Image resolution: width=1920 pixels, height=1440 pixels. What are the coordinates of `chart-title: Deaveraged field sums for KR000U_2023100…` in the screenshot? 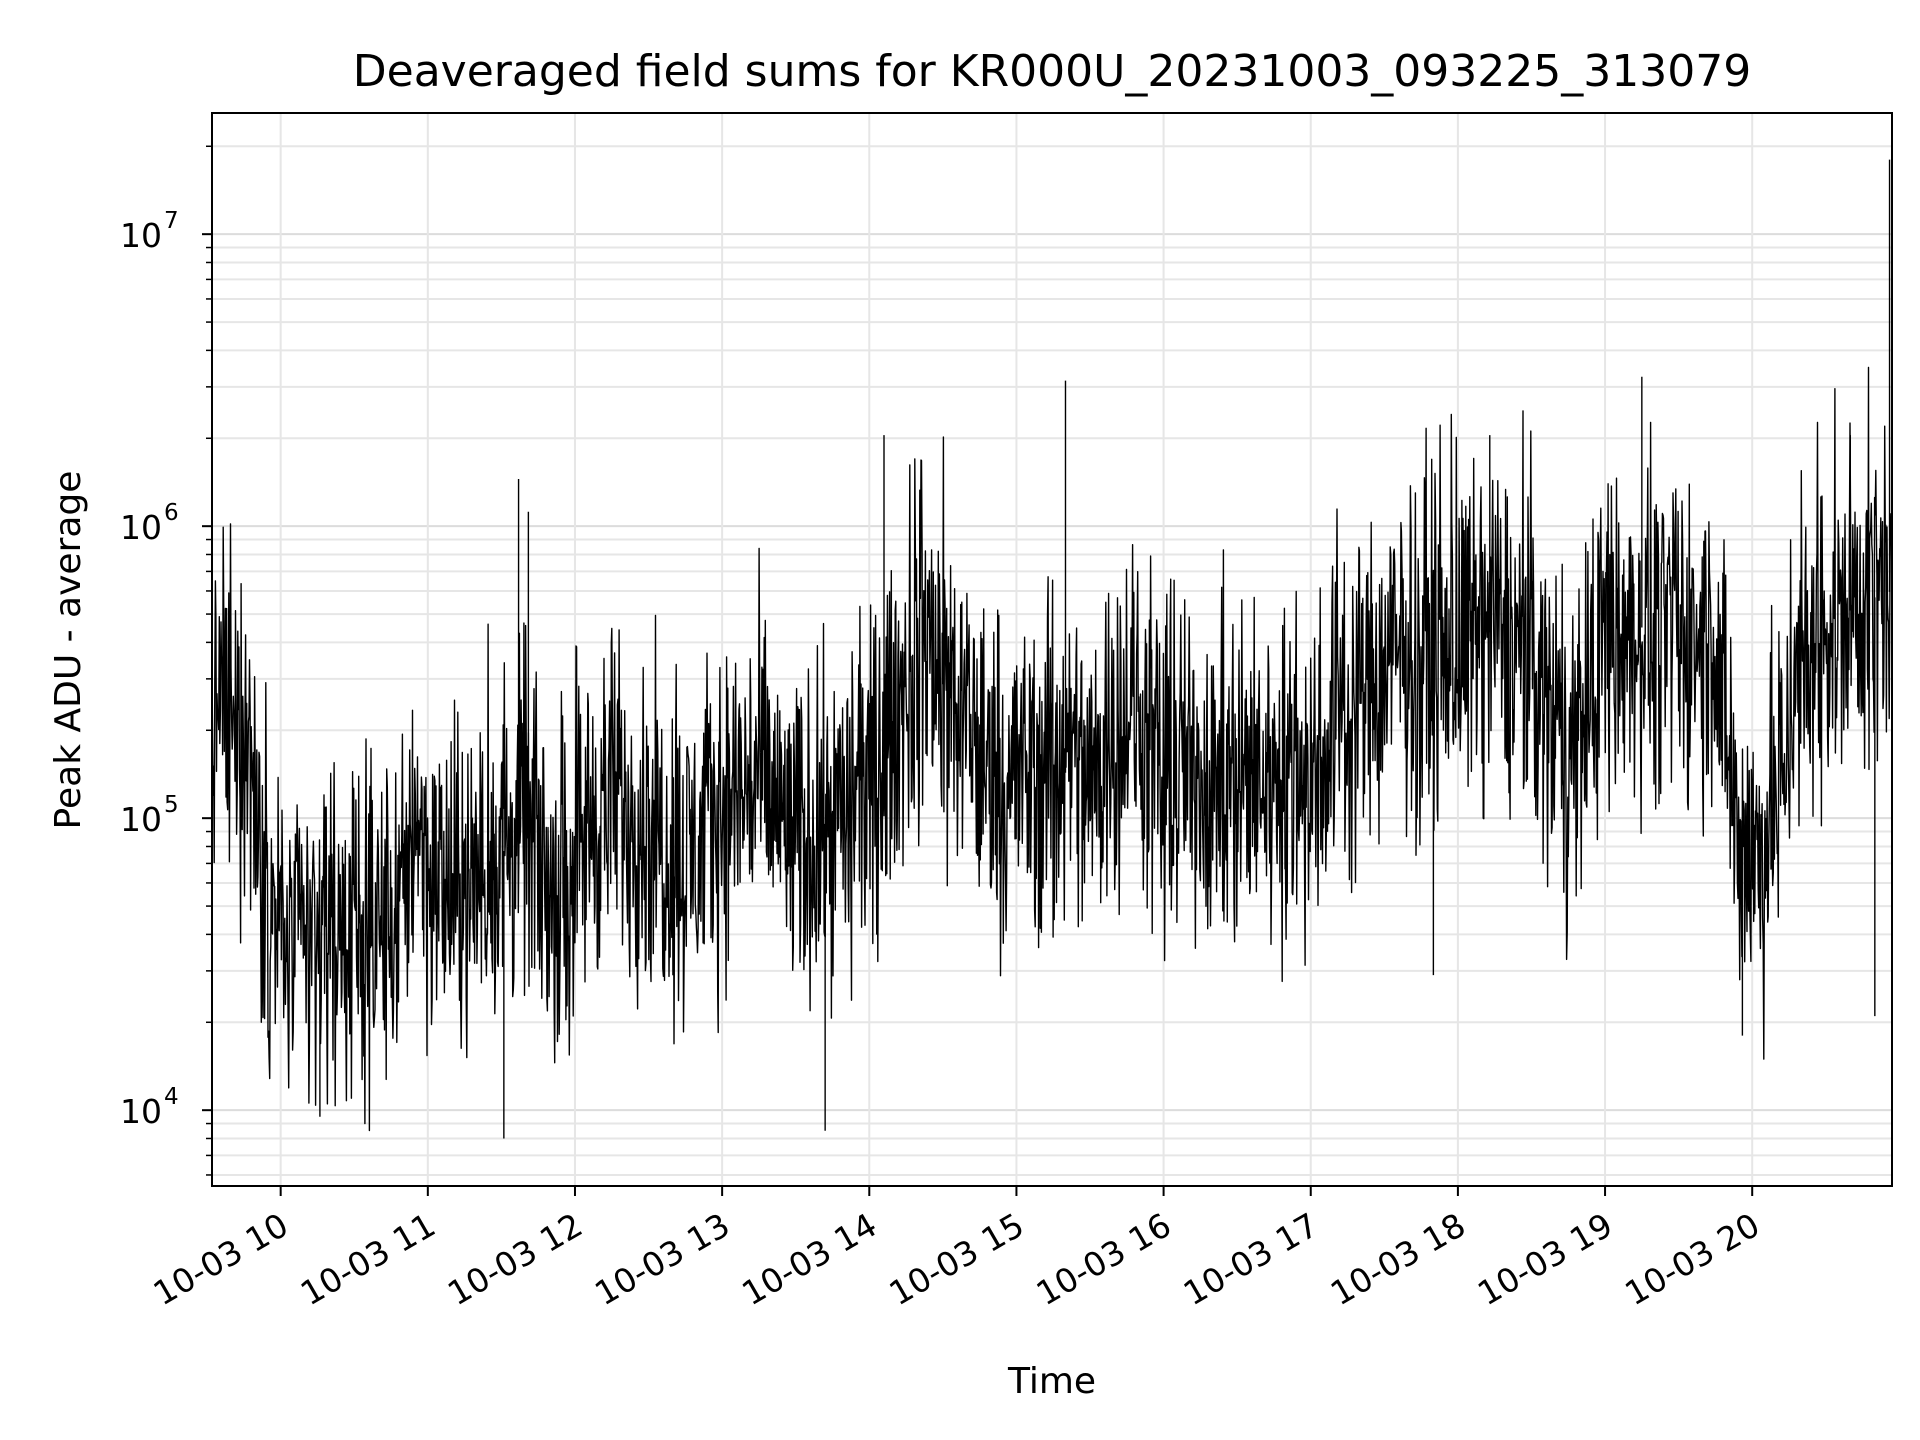 It's located at (1052, 71).